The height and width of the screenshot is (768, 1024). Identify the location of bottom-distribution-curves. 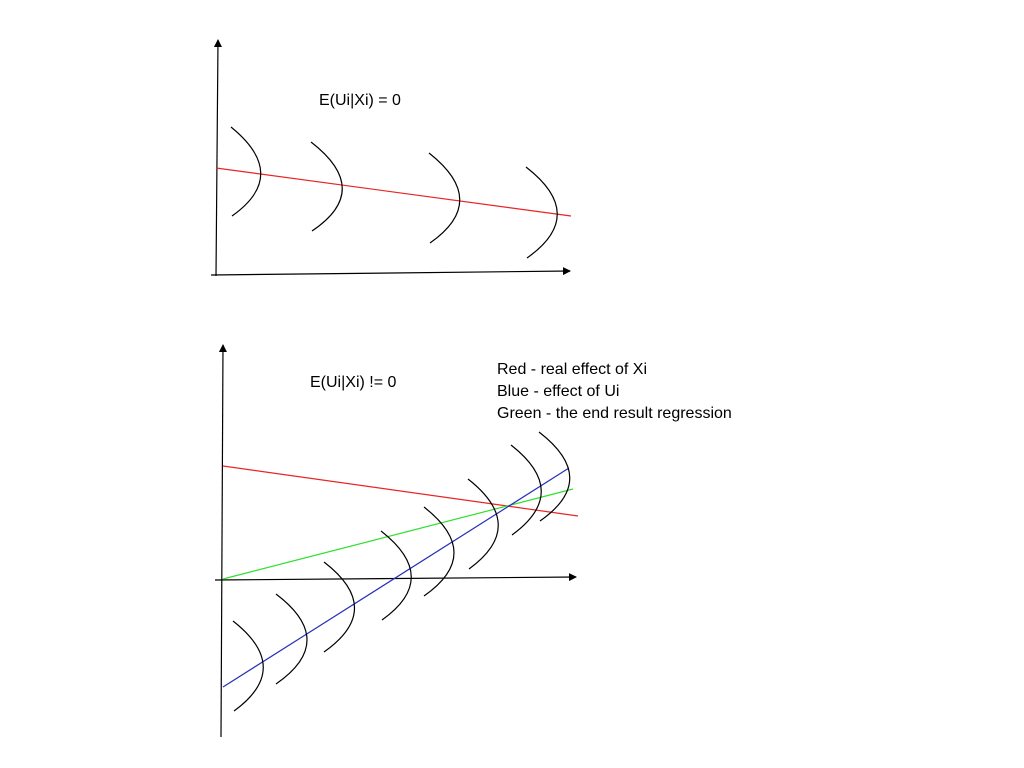
(401, 571).